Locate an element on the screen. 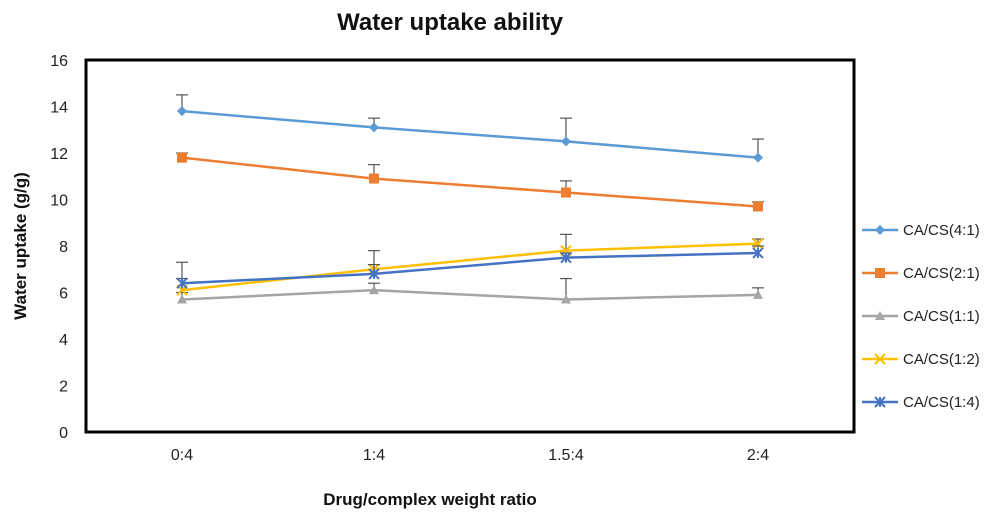  x-tick-label: 1.5:4 is located at coordinates (566, 455).